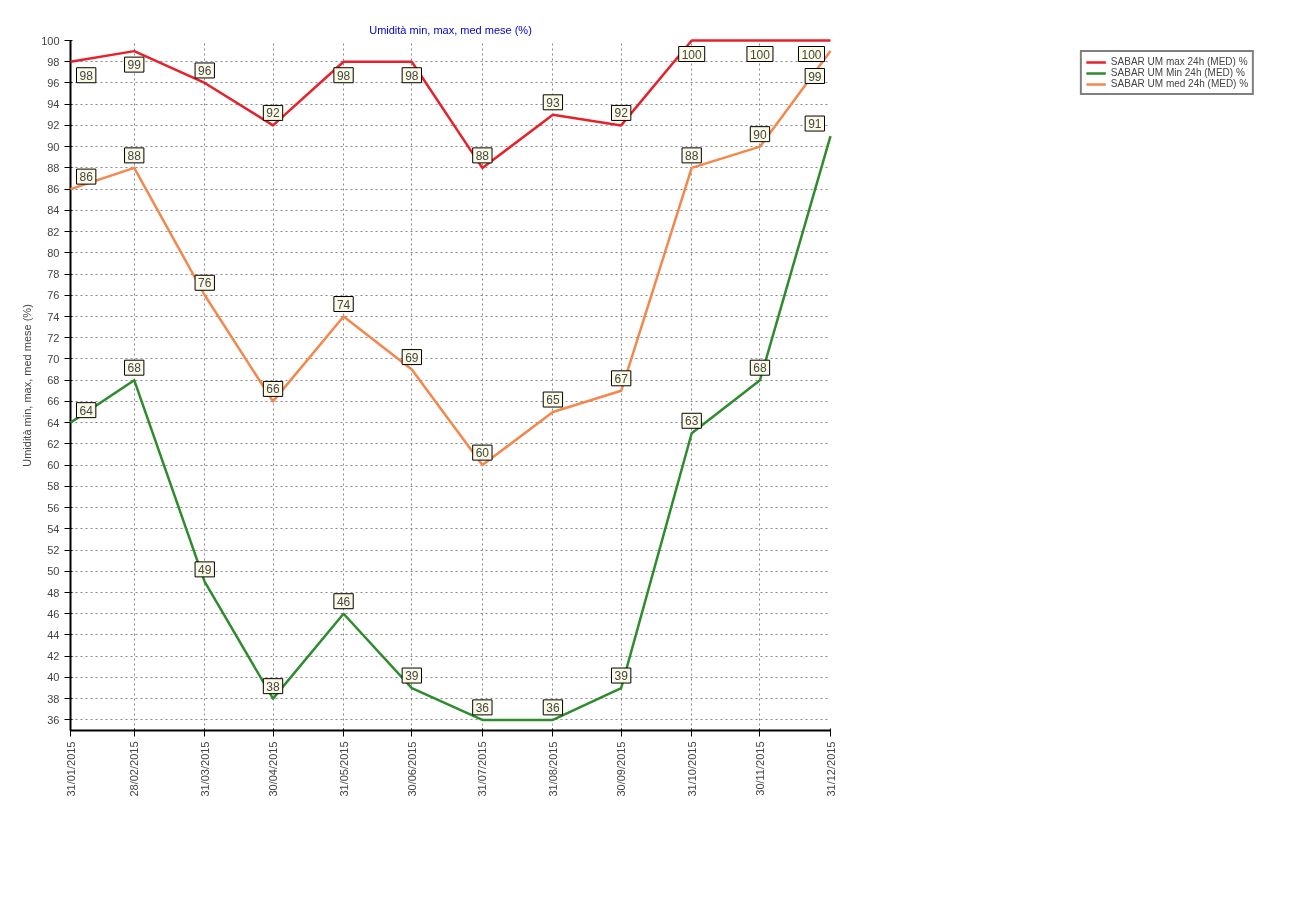 This screenshot has width=1290, height=902. I want to click on y-tick-label: 70, so click(53, 358).